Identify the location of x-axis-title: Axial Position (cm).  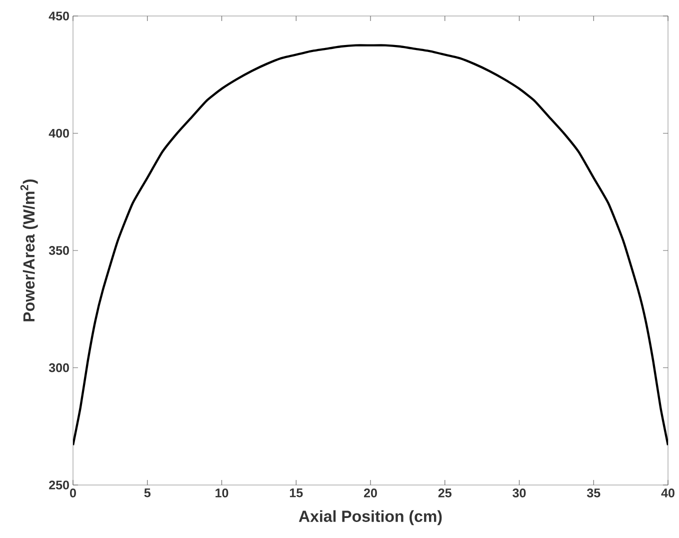
(370, 518).